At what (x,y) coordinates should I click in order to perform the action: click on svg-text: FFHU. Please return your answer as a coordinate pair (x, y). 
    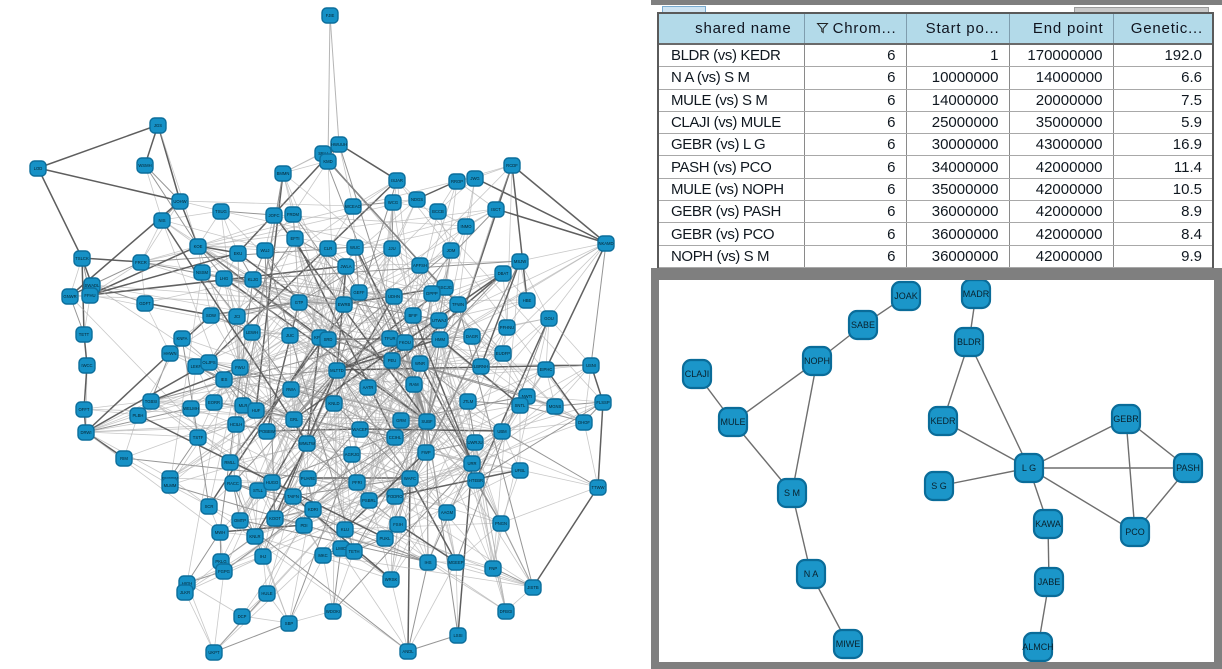
    Looking at the image, I should click on (89, 295).